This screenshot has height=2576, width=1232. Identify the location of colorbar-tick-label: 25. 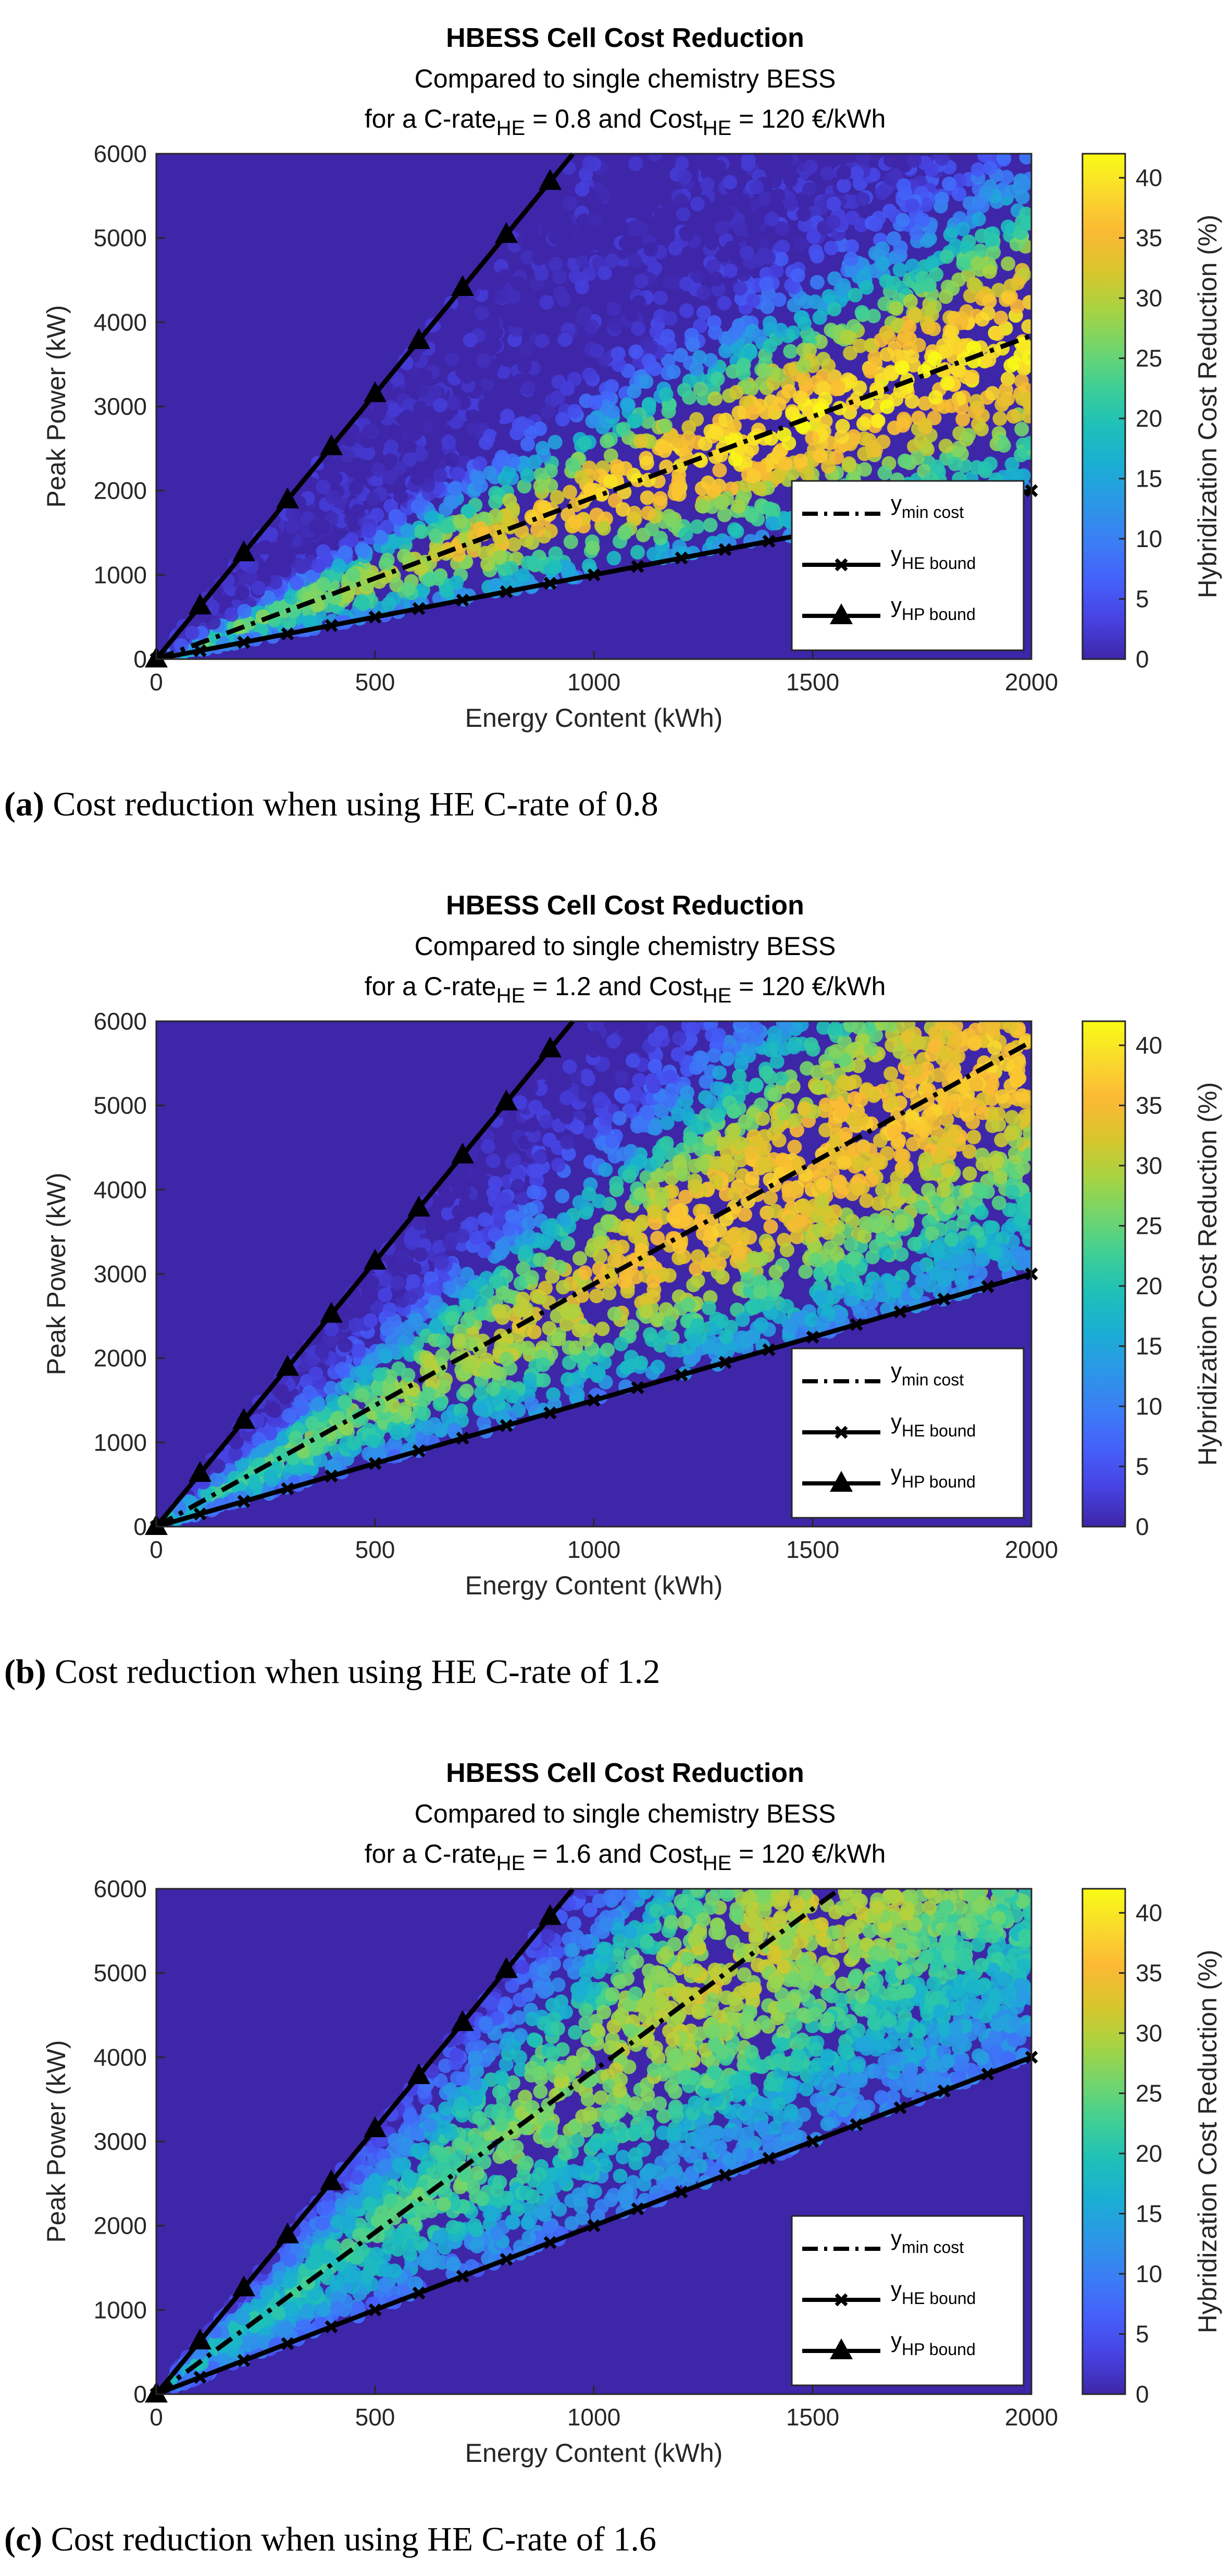
(1149, 358).